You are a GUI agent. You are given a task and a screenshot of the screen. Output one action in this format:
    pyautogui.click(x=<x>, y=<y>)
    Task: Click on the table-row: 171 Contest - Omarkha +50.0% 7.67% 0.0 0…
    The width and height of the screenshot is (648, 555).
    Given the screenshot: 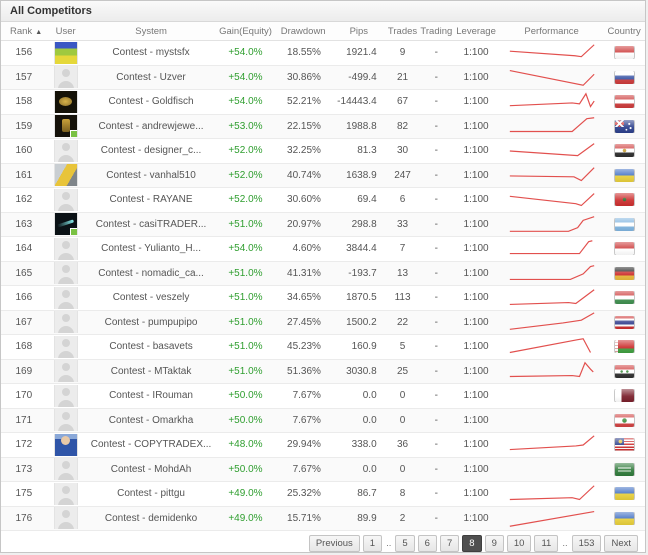 What is the action you would take?
    pyautogui.click(x=323, y=420)
    